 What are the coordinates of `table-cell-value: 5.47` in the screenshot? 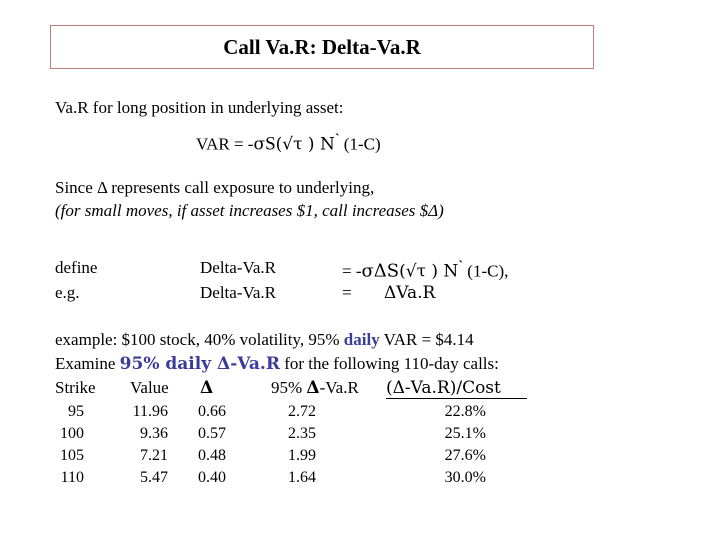 It's located at (154, 477).